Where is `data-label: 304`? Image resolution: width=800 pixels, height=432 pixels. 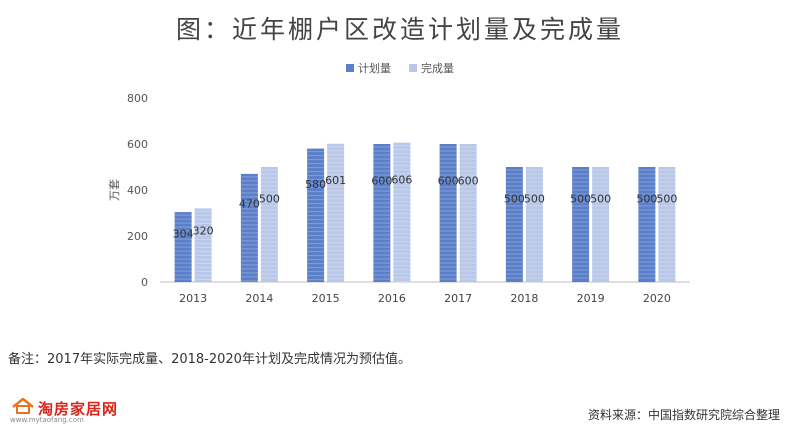 data-label: 304 is located at coordinates (183, 233).